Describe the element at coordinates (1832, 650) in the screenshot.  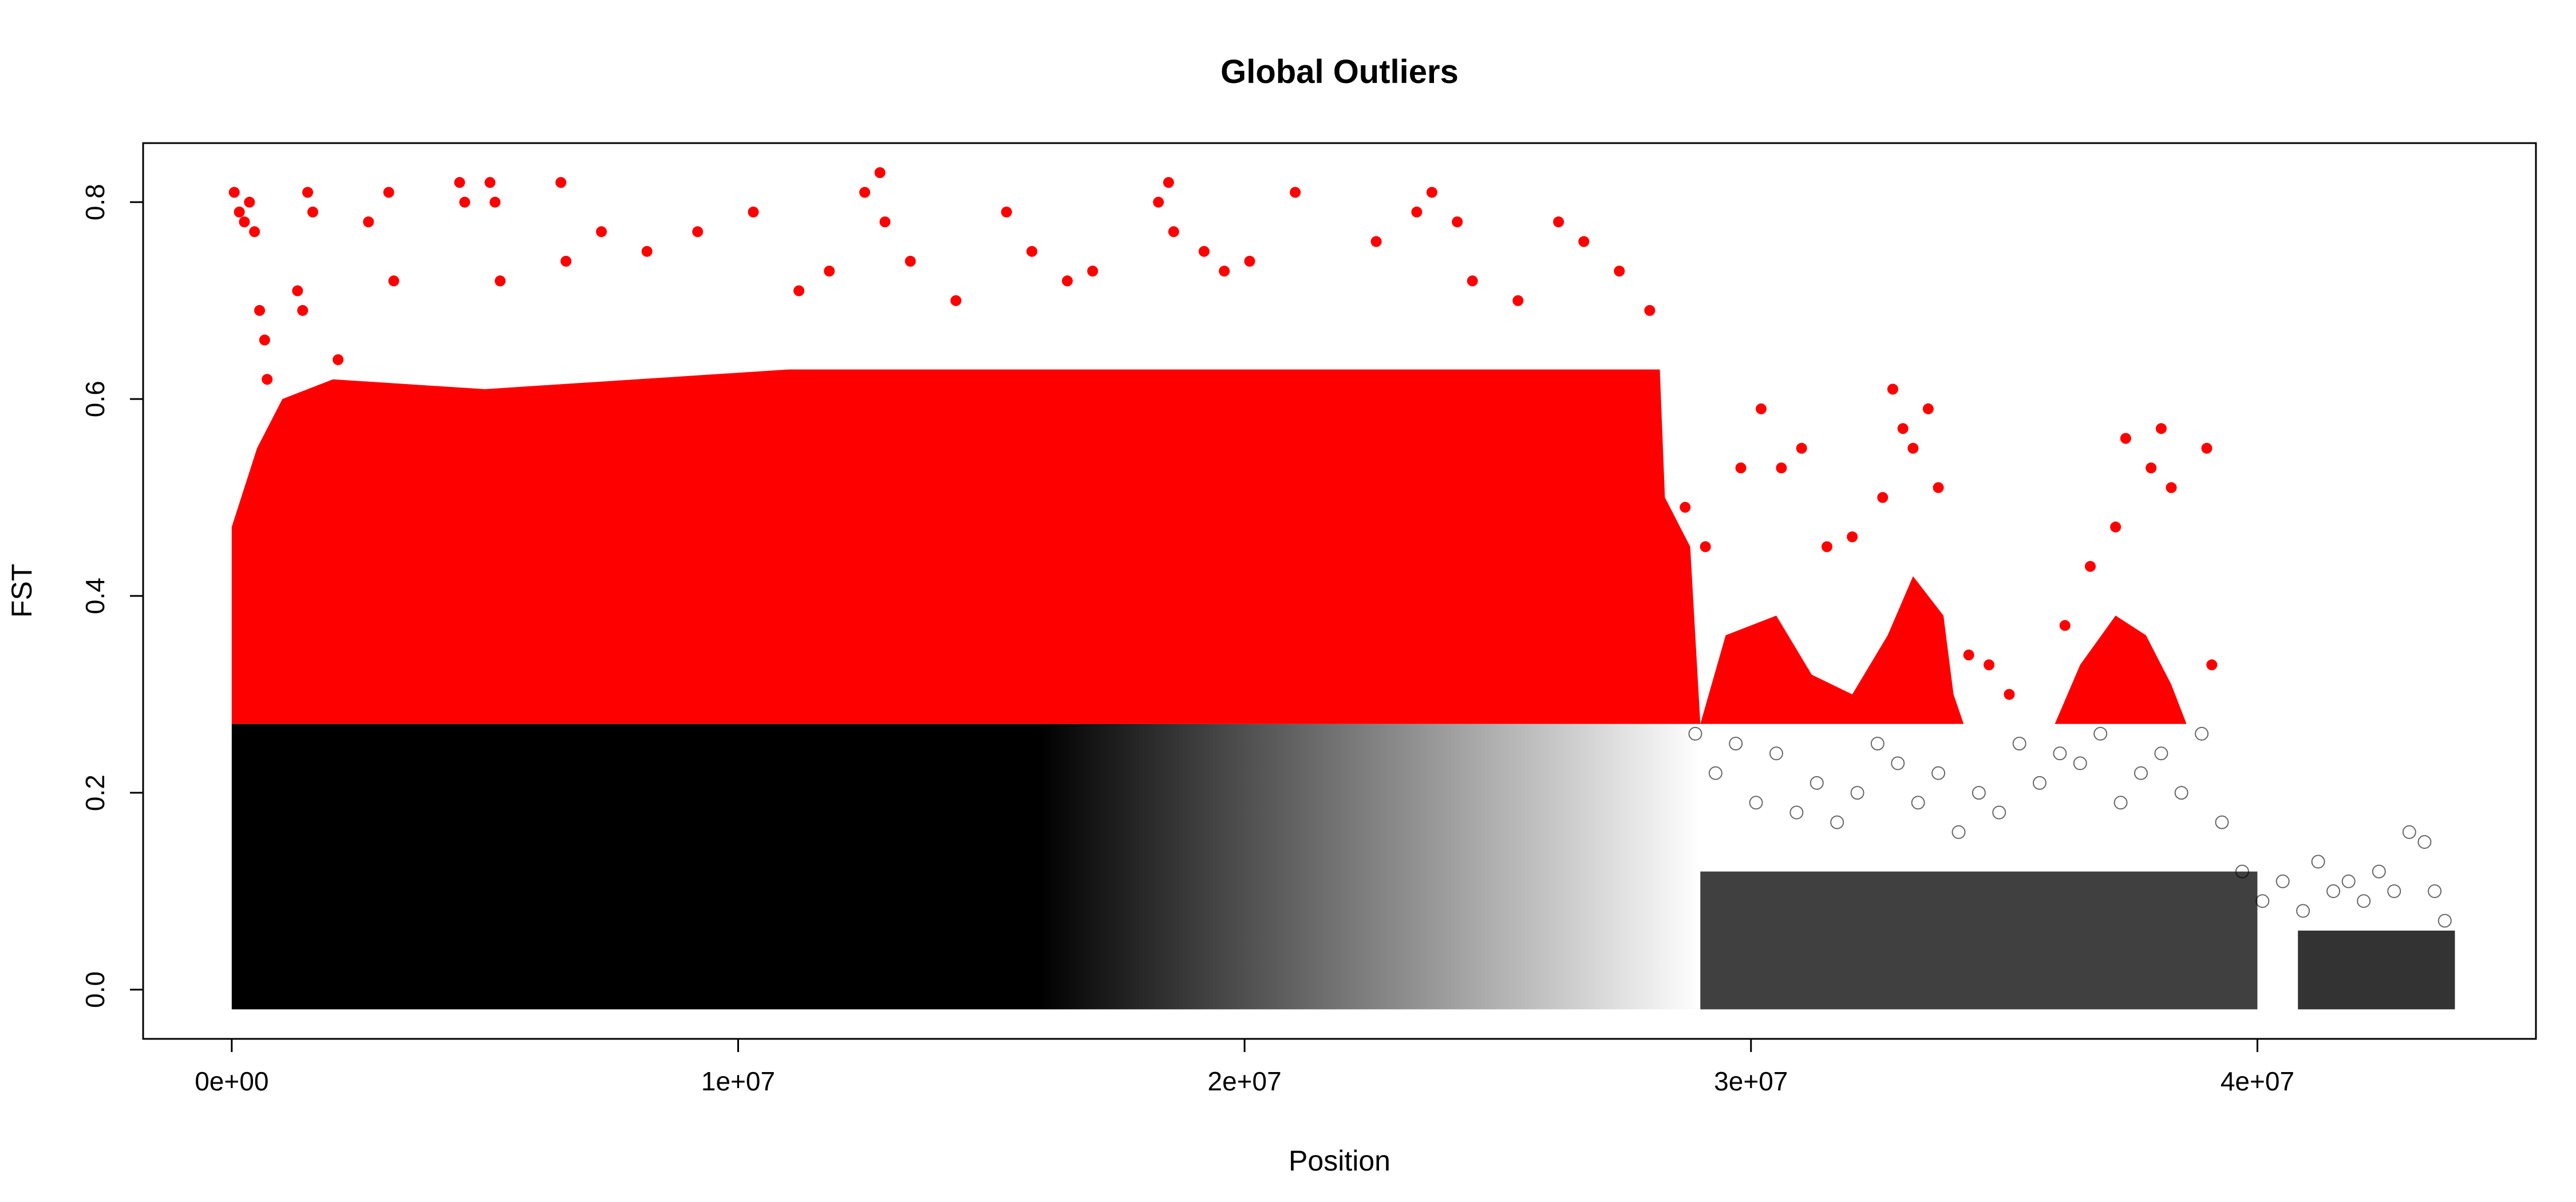
I see `outlier-point-cloud-tail` at that location.